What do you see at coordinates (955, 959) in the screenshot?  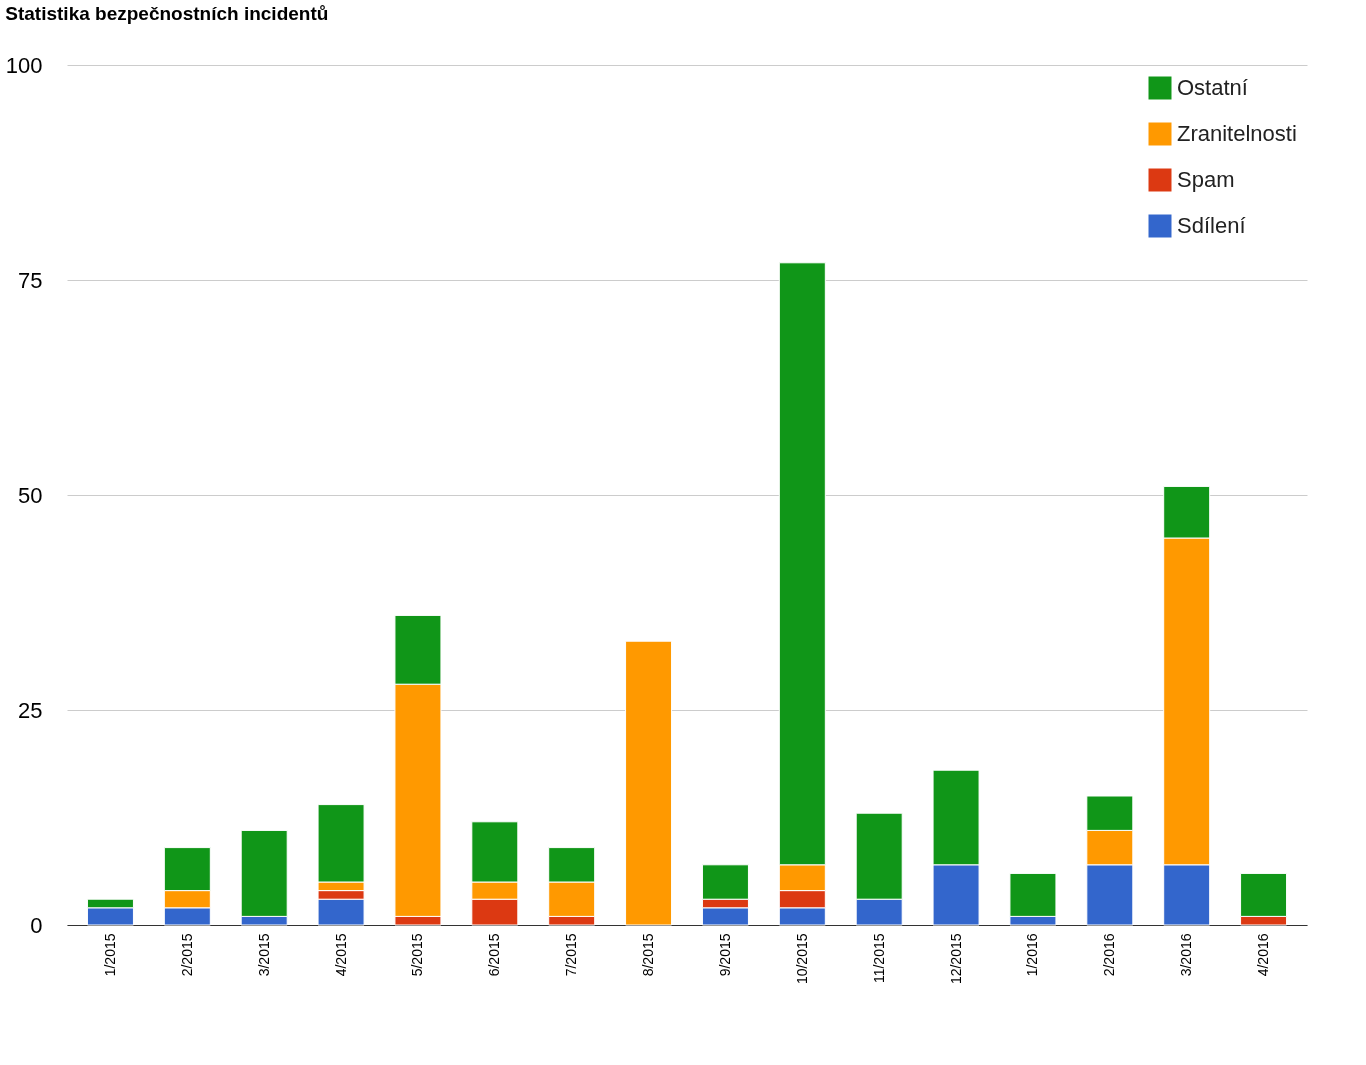 I see `x-tick-label: 12/2015` at bounding box center [955, 959].